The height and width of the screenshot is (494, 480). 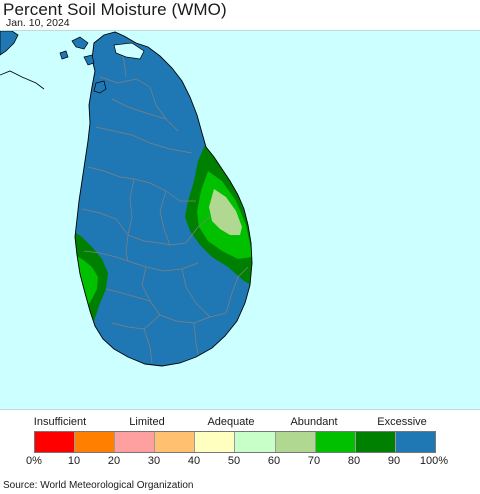 What do you see at coordinates (274, 461) in the screenshot?
I see `legend-tick-label: 60` at bounding box center [274, 461].